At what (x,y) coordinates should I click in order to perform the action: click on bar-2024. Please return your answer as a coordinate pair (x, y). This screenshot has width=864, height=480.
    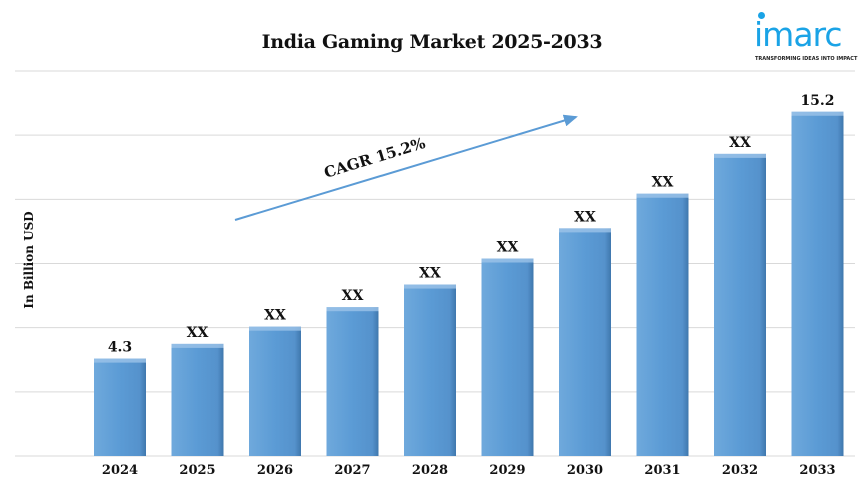
    Looking at the image, I should click on (120, 407).